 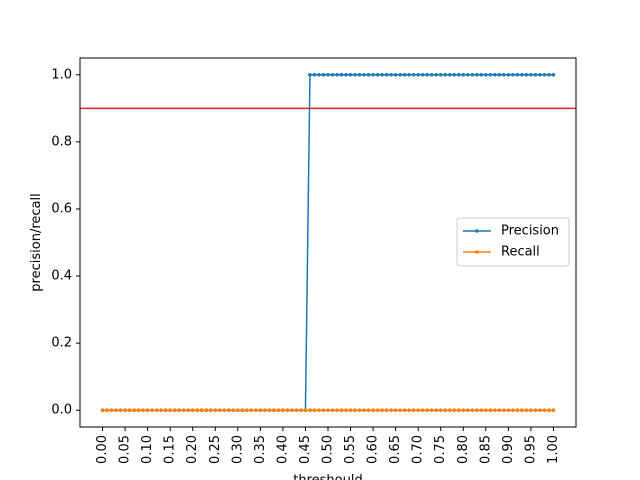 I want to click on x-tick-label: 0.45, so click(x=305, y=449).